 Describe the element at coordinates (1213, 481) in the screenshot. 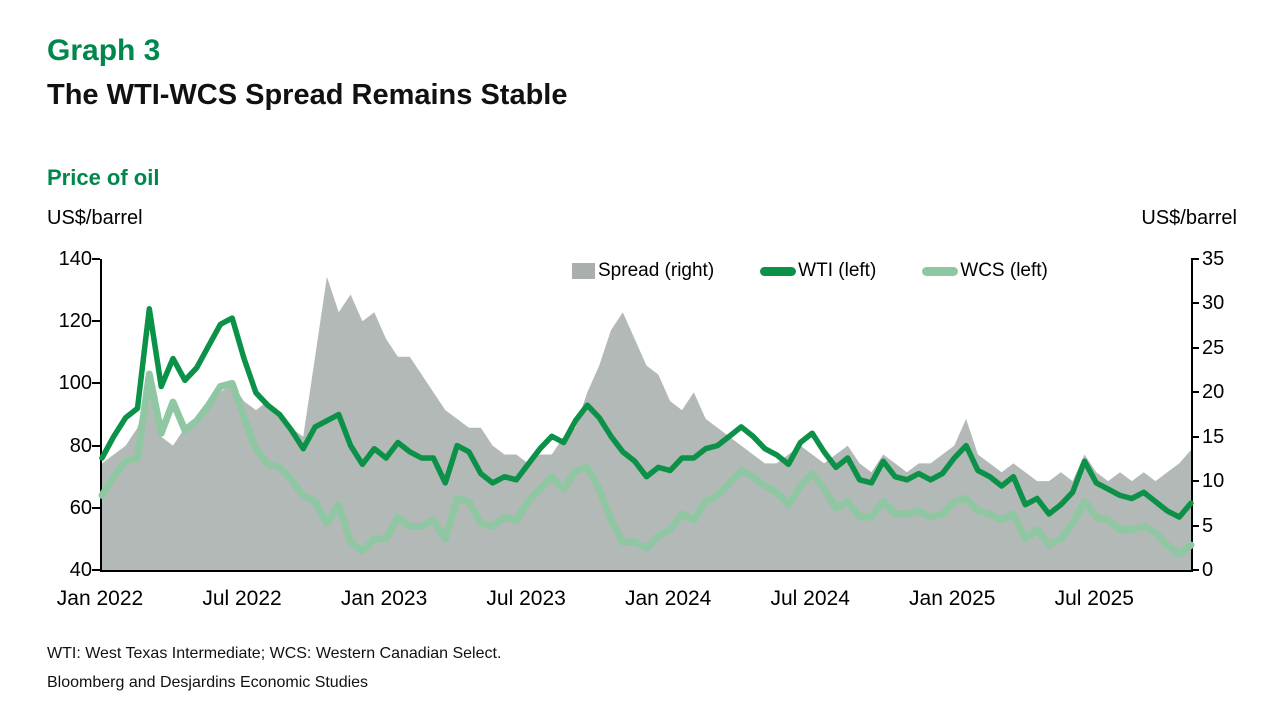

I see `y-axis-right-tick-label: 10` at that location.